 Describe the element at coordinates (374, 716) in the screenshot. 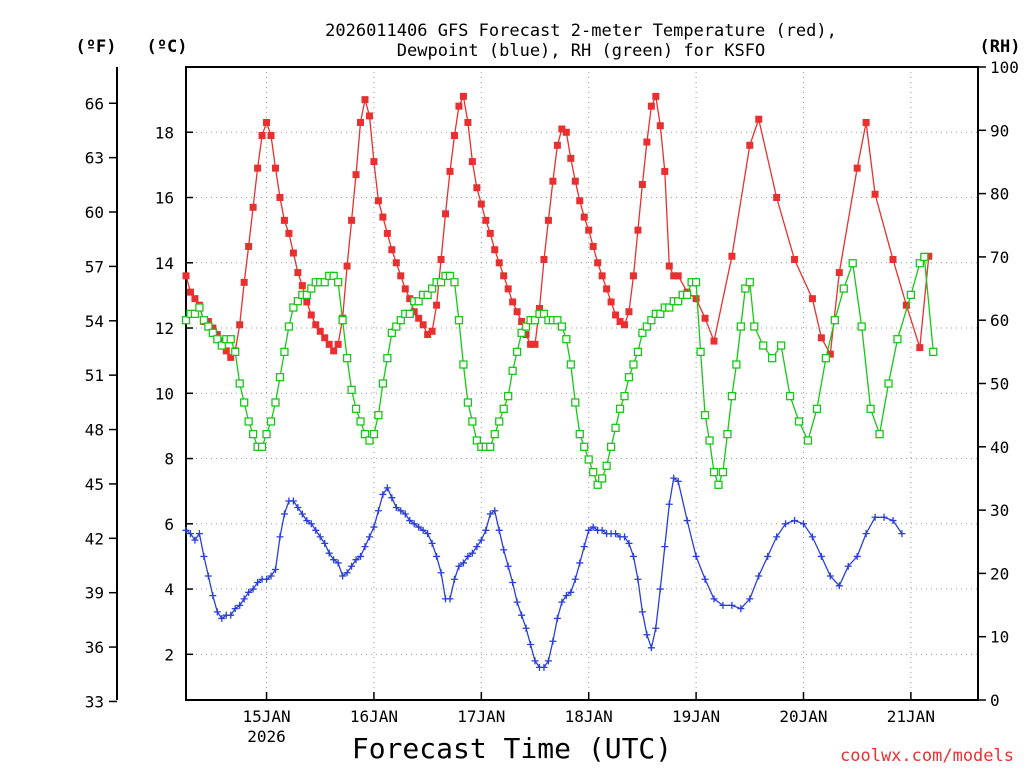

I see `time-tick-label: 16JAN` at that location.